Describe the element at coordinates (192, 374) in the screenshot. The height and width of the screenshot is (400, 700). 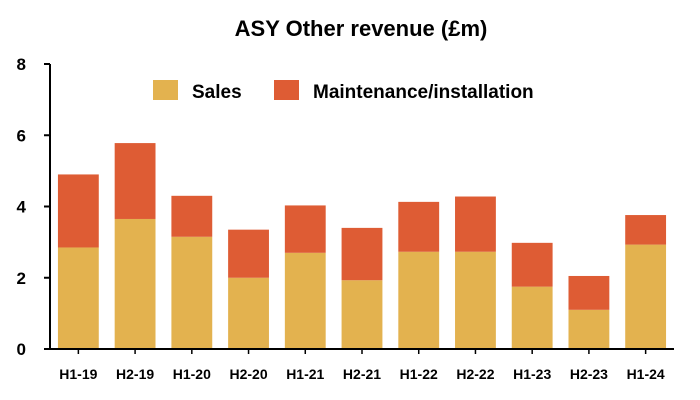
I see `x-tick-label: H1-20` at that location.